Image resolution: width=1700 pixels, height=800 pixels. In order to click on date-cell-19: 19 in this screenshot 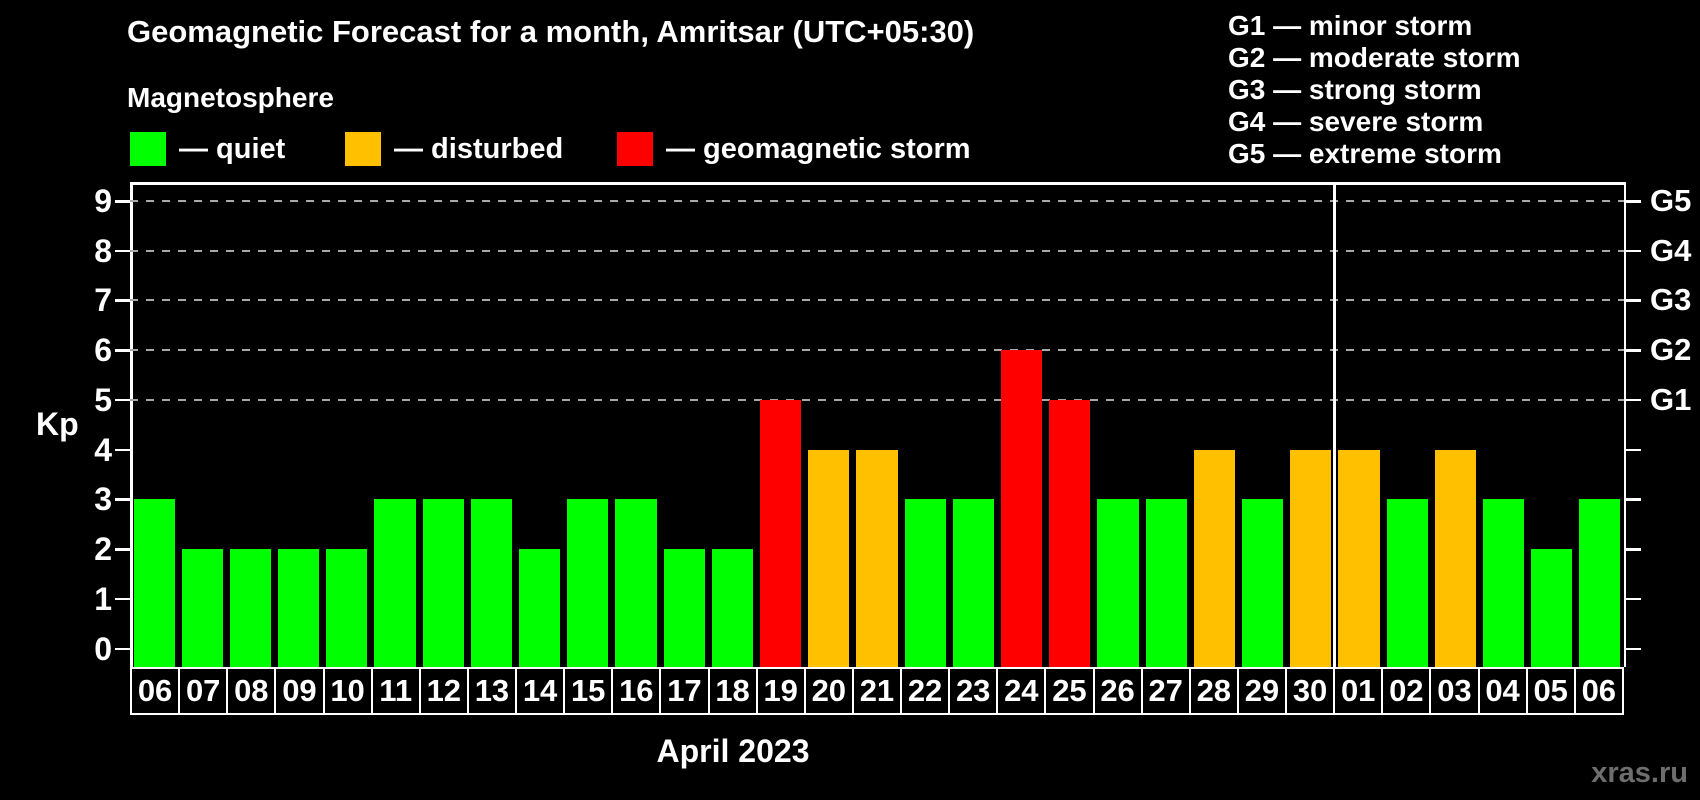, I will do `click(782, 691)`.